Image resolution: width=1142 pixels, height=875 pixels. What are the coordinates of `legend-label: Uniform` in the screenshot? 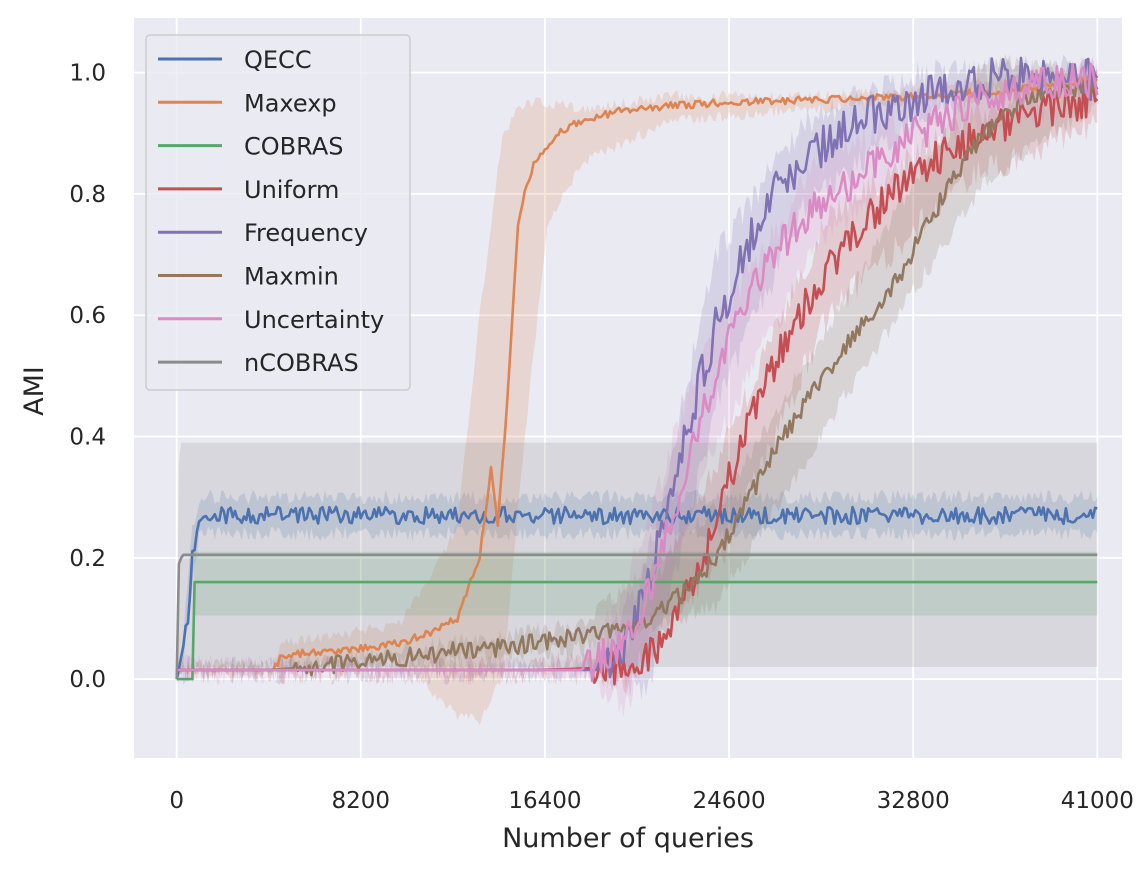 It's located at (291, 190).